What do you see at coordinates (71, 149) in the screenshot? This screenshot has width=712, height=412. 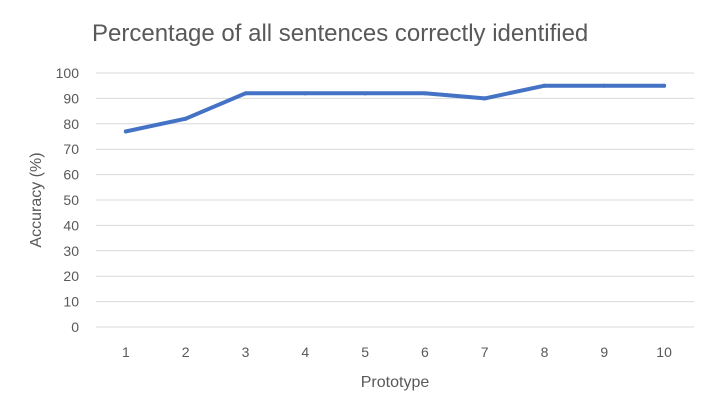 I see `y-tick-label: 70` at bounding box center [71, 149].